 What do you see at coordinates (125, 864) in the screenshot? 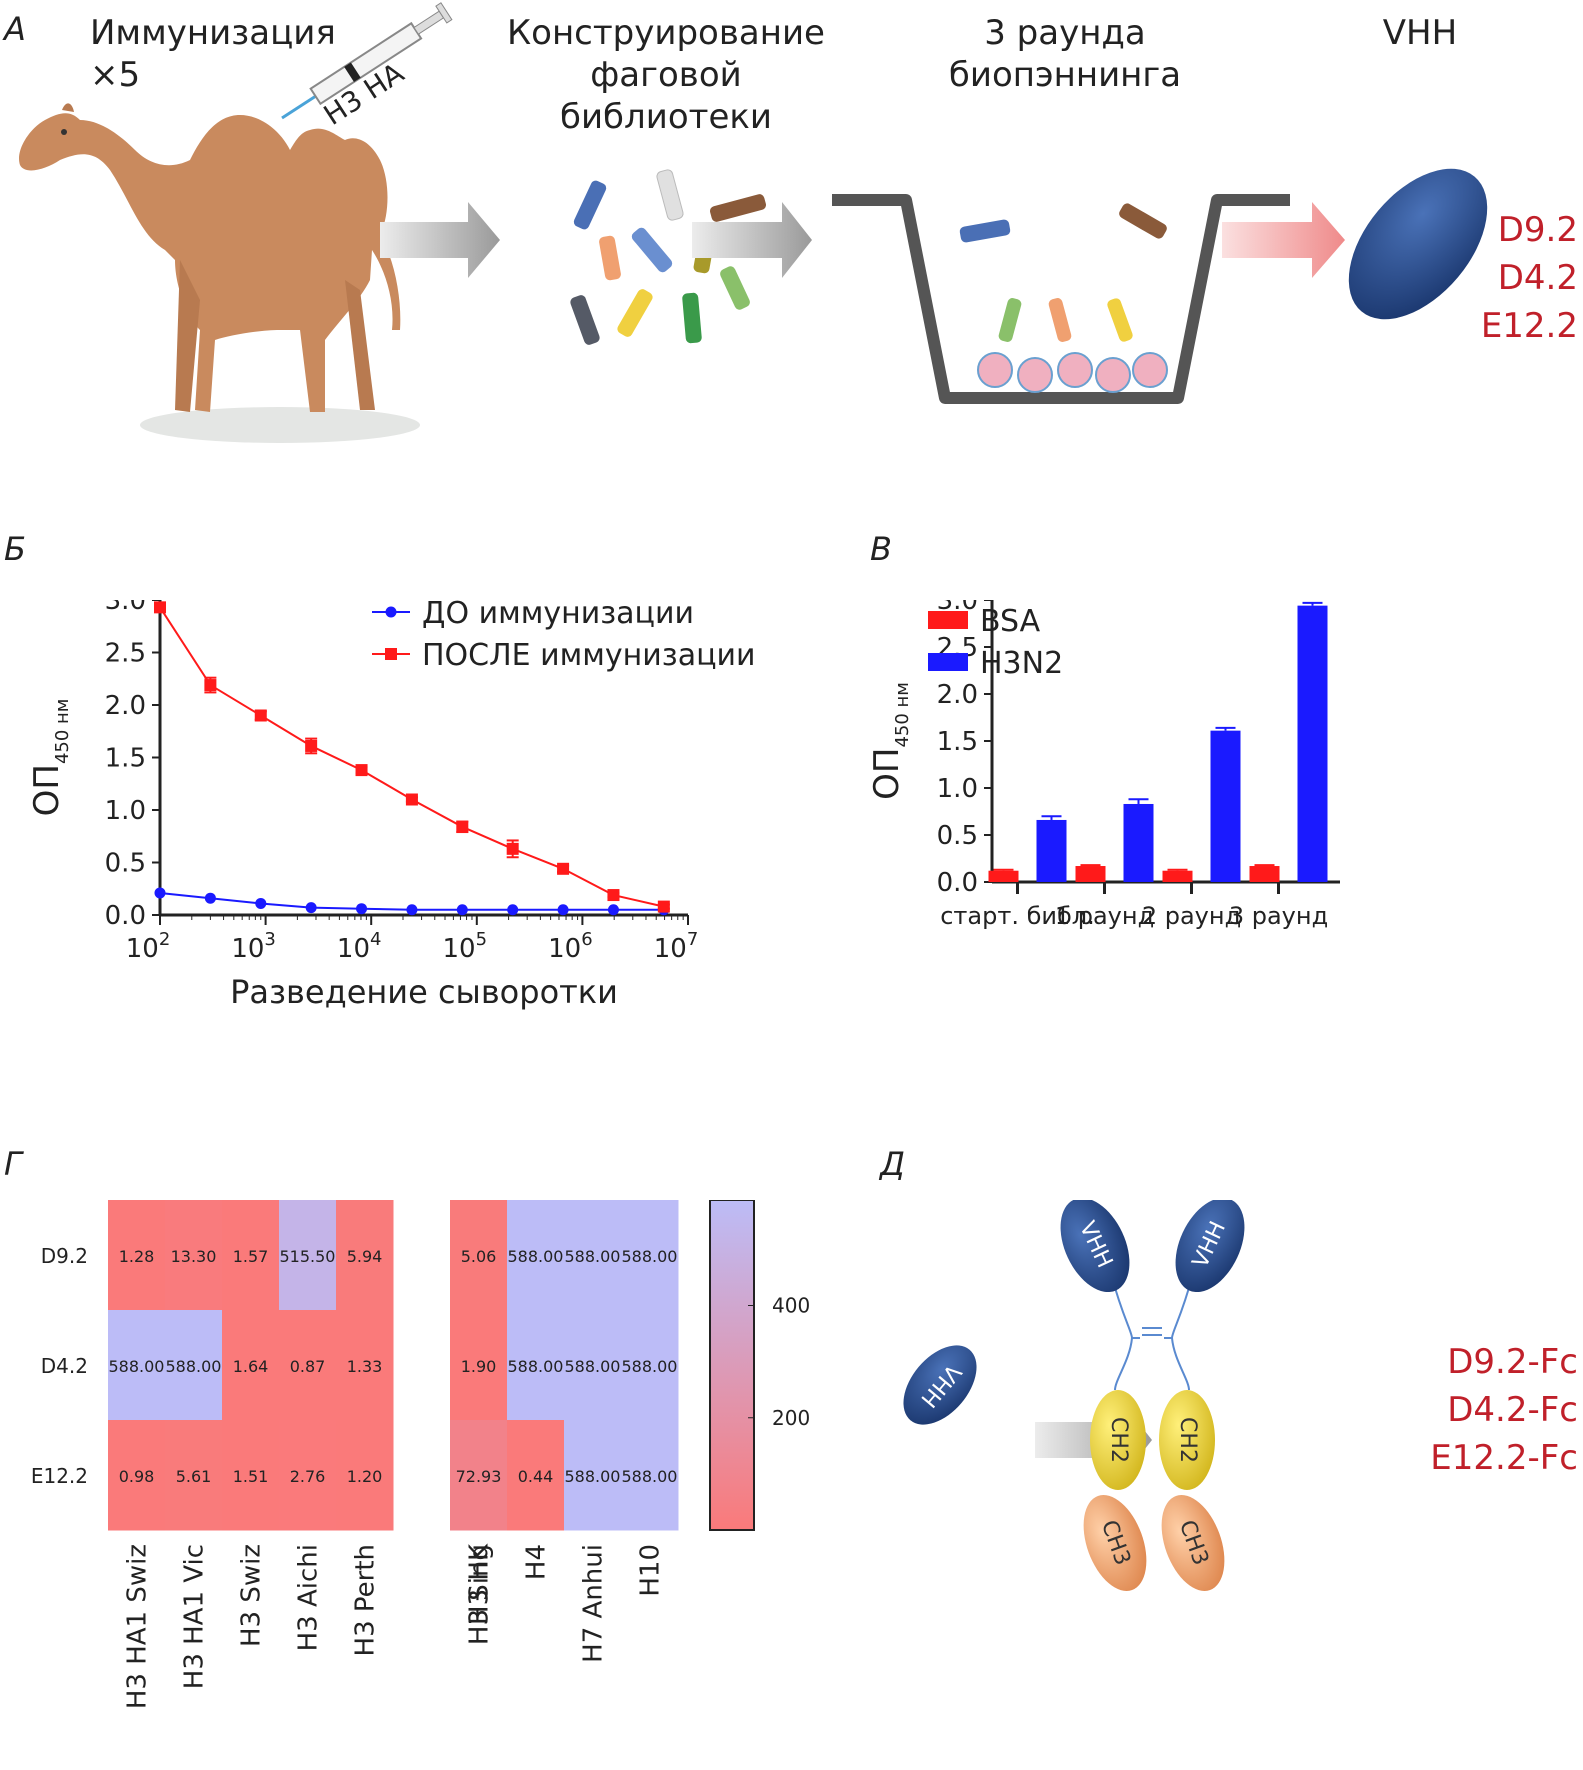
I see `y-tick-label: 0.5` at bounding box center [125, 864].